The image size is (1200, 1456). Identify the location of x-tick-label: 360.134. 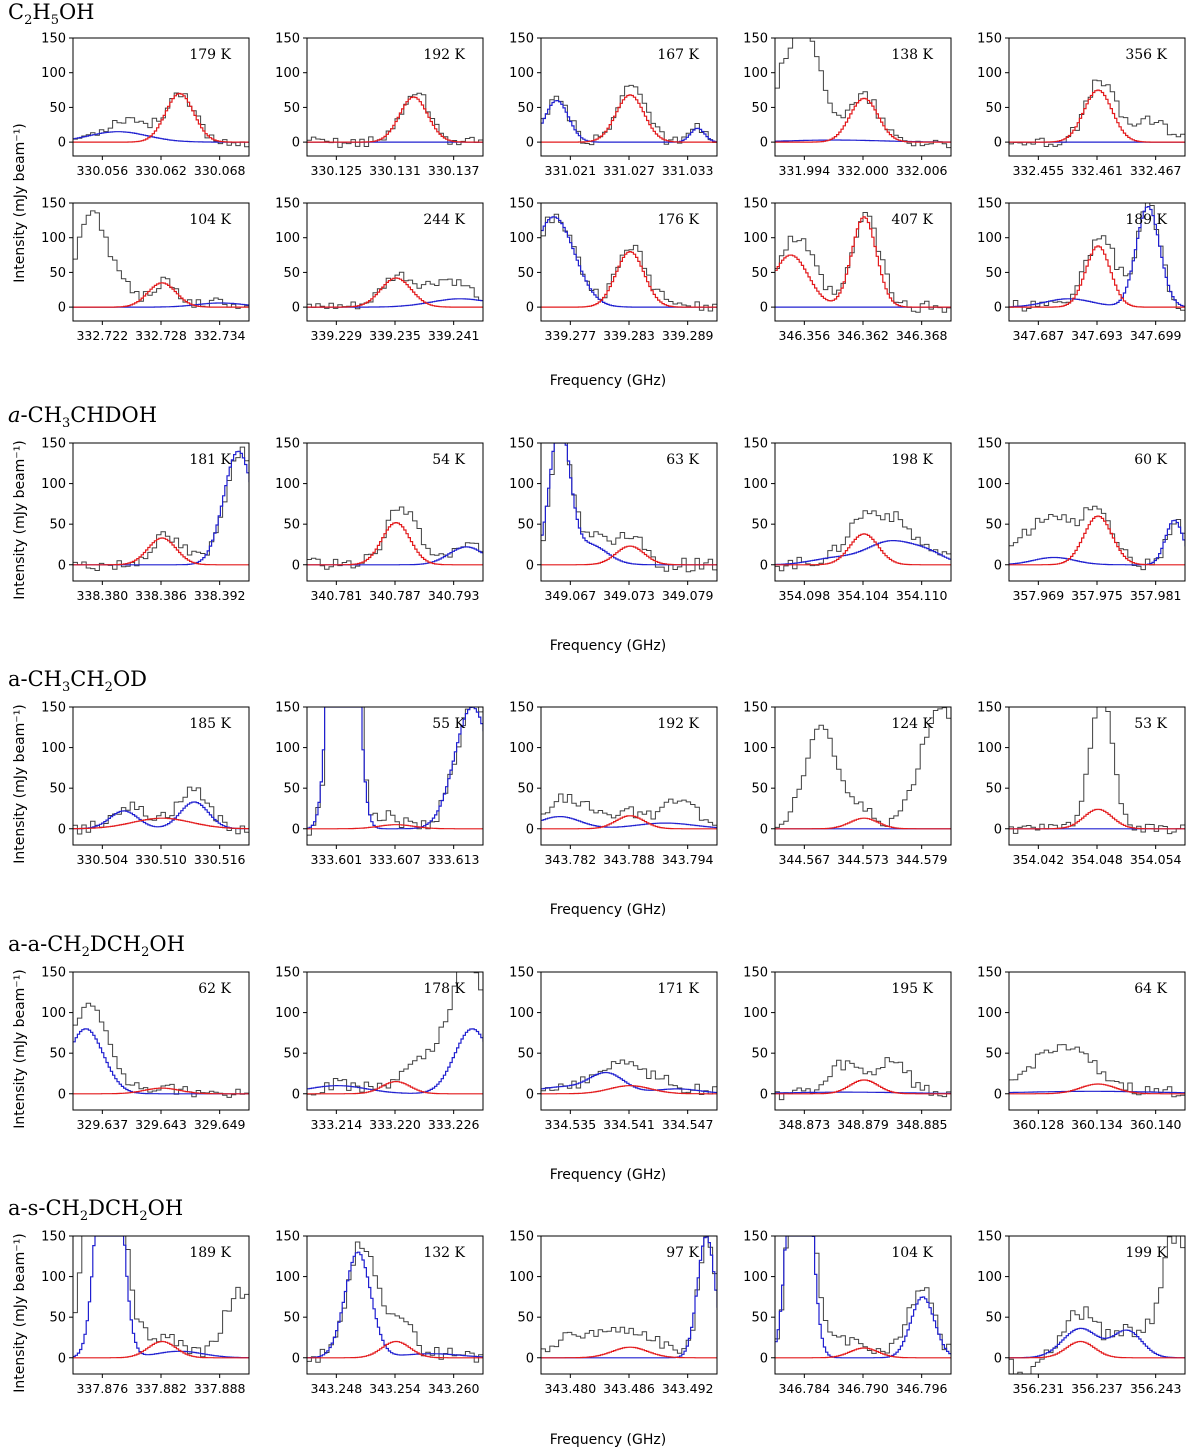
(1097, 1124).